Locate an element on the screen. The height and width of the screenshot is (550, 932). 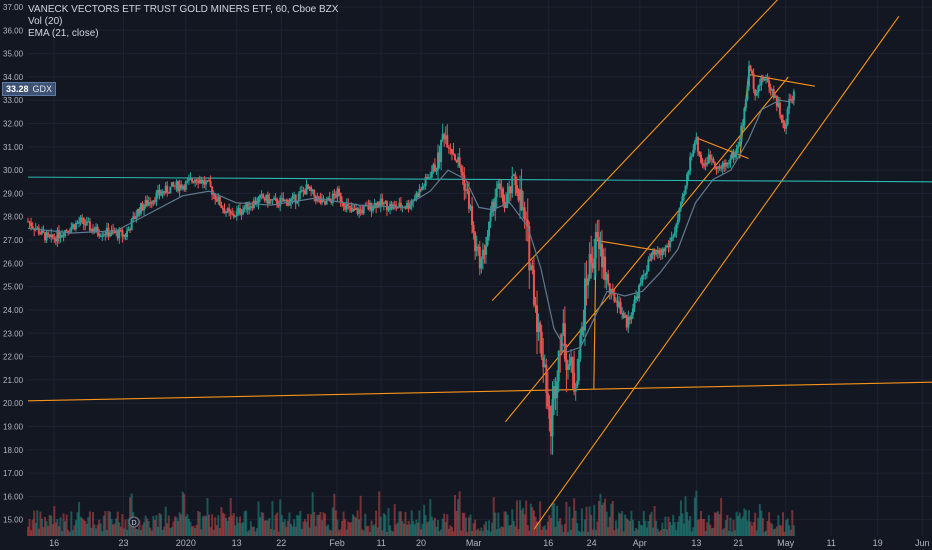
dividend-marker: D is located at coordinates (134, 522).